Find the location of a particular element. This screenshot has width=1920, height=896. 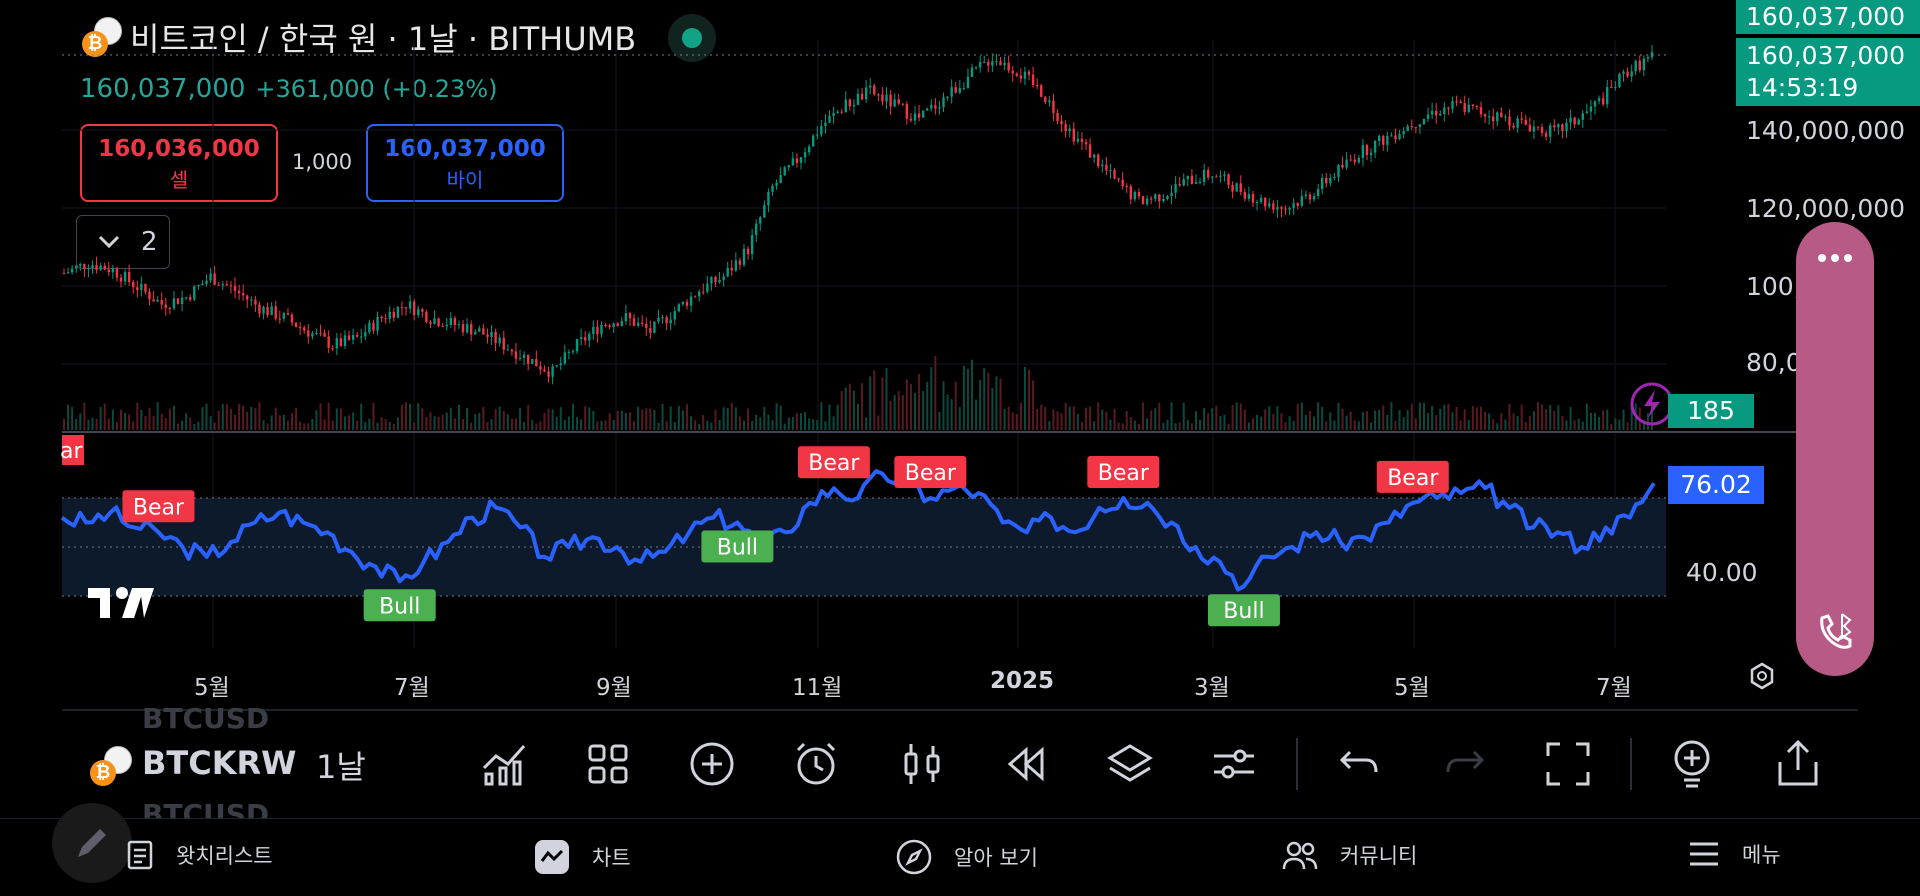

interval-selector: 1날 is located at coordinates (341, 767).